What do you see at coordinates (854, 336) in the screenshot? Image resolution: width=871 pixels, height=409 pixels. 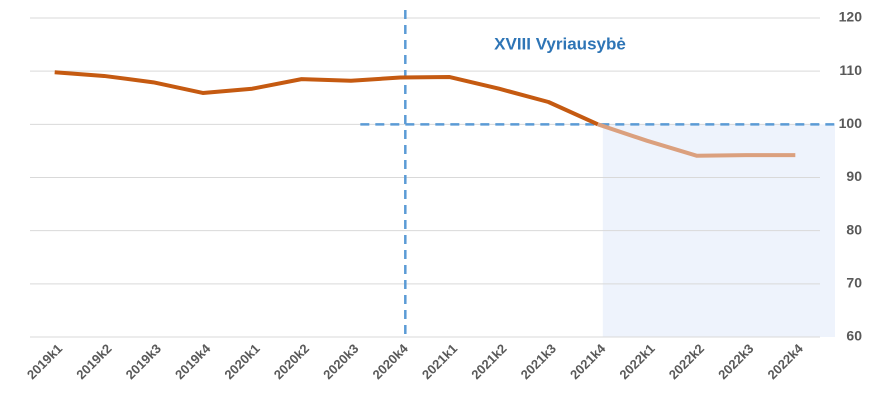 I see `y-tick-label: 60` at bounding box center [854, 336].